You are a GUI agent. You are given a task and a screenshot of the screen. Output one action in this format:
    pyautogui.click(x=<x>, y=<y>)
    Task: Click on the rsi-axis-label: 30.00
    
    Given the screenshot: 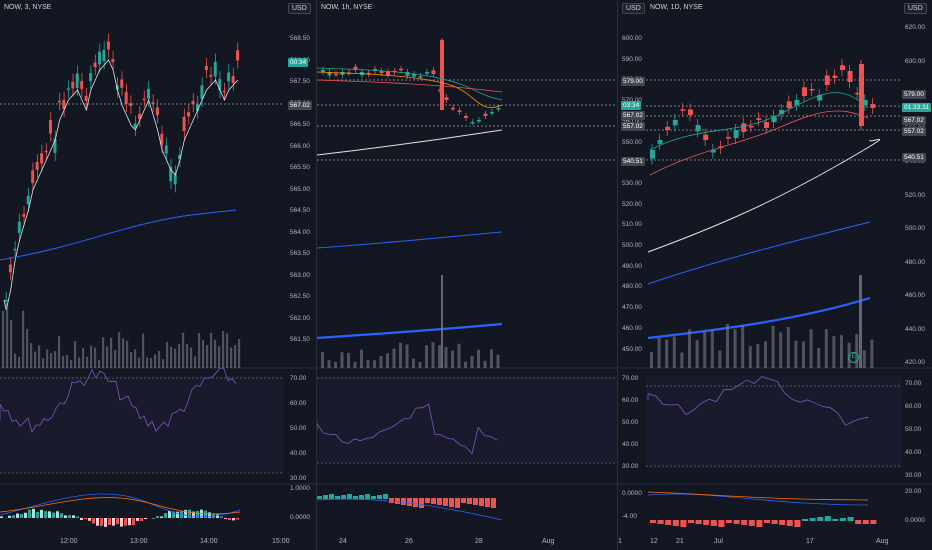 What is the action you would take?
    pyautogui.click(x=913, y=475)
    